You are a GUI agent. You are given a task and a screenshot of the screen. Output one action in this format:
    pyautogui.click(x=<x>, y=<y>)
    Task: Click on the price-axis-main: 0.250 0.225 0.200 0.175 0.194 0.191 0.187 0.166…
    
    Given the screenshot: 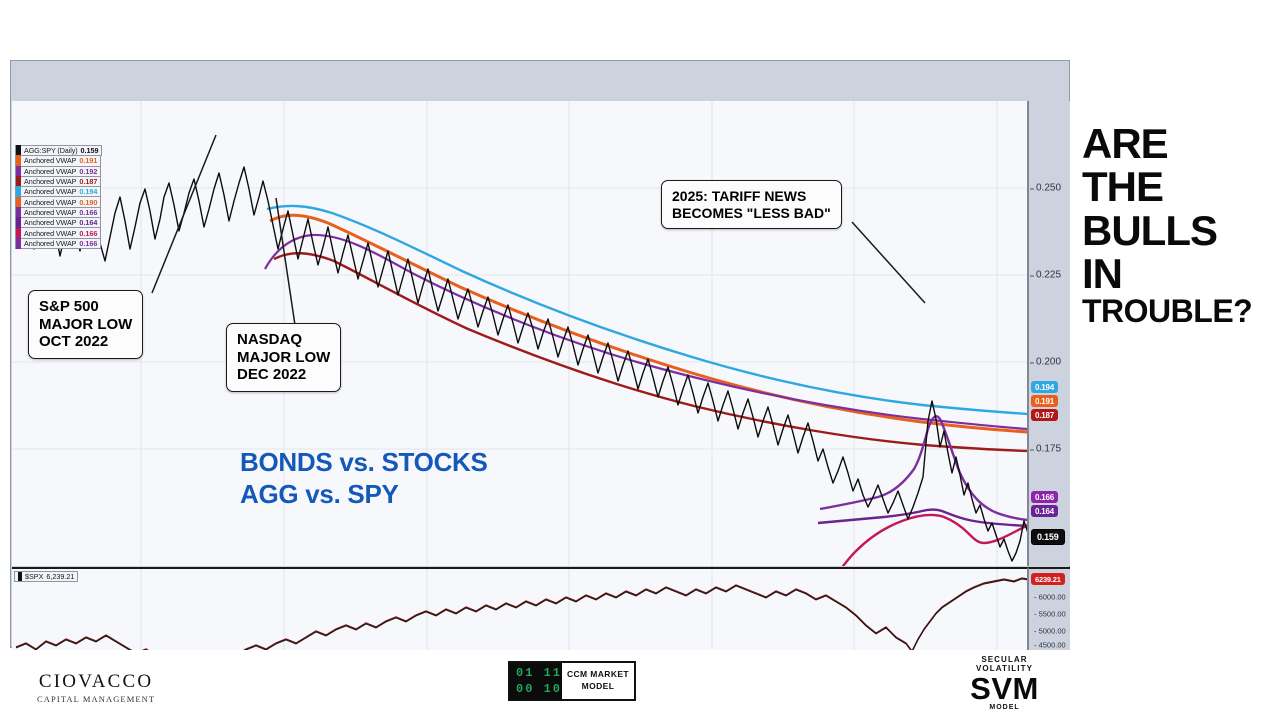 What is the action you would take?
    pyautogui.click(x=1049, y=333)
    